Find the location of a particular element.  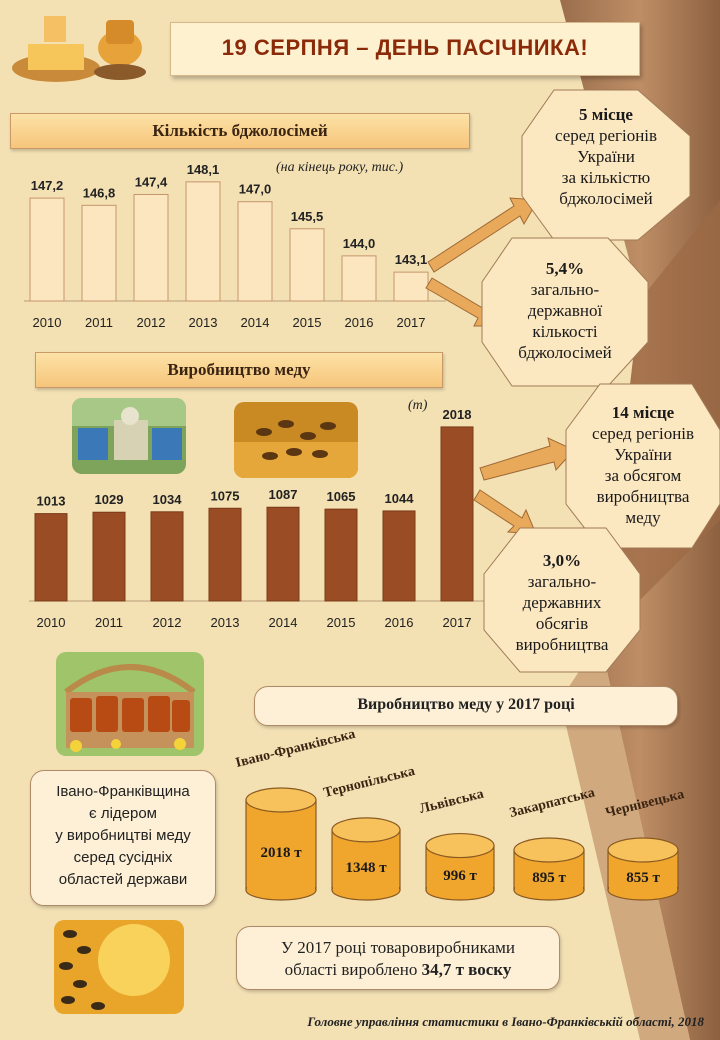

barrel-body is located at coordinates (281, 845).